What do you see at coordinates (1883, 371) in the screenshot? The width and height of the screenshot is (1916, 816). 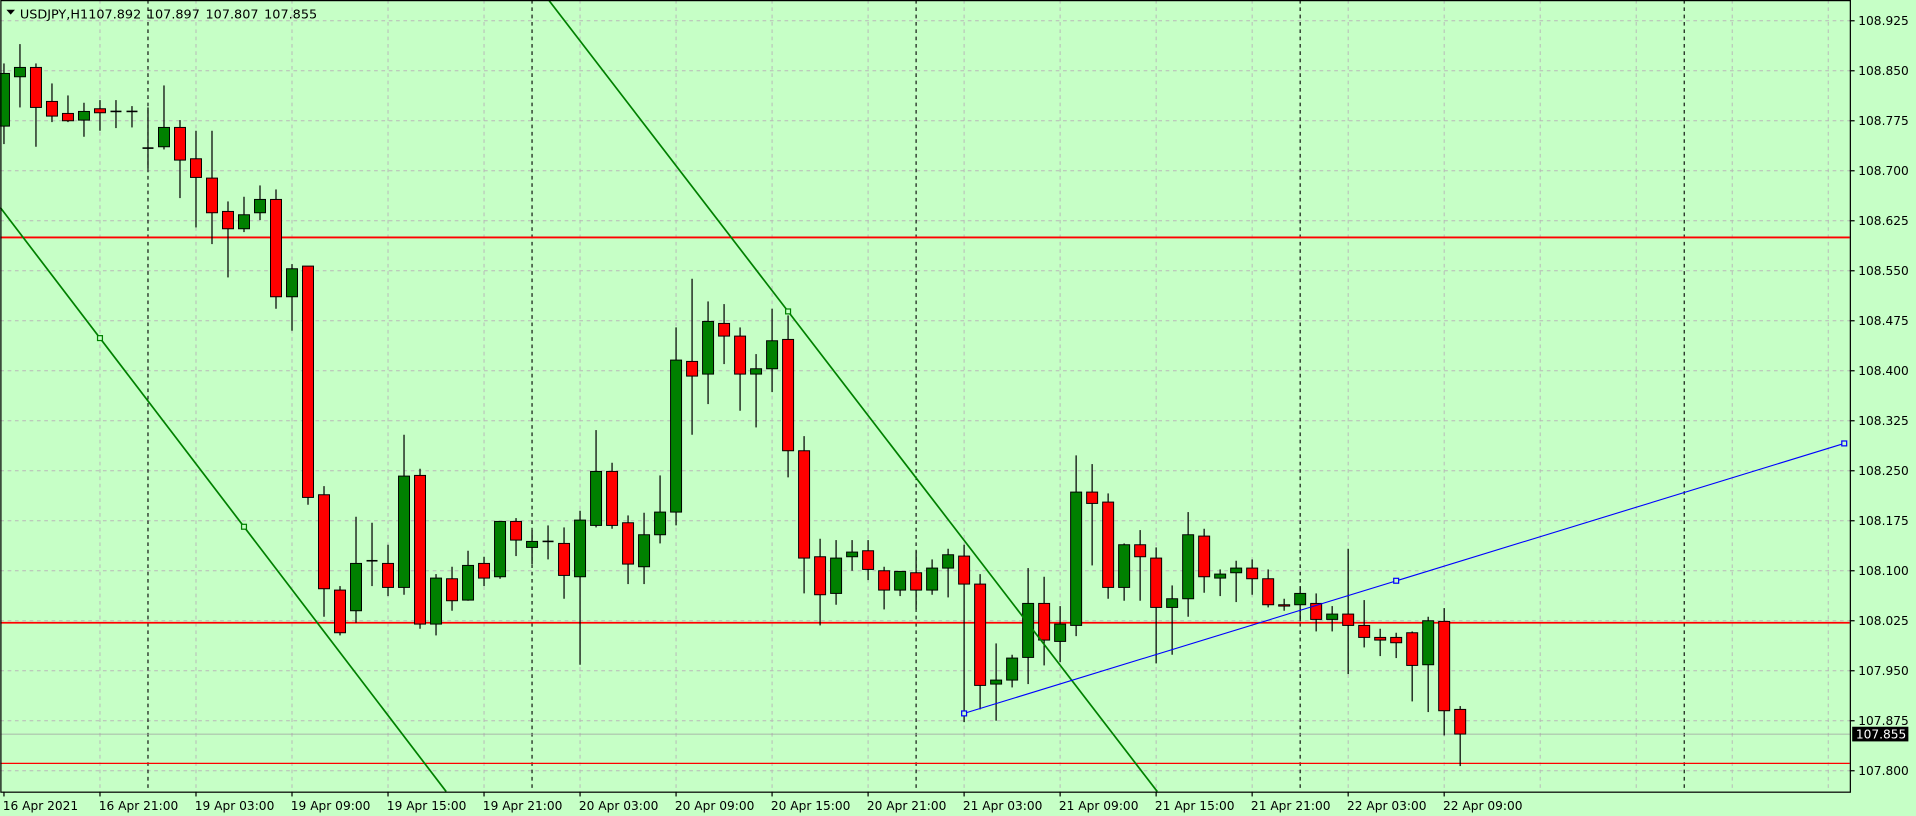 I see `price-tick-label: 108.400` at bounding box center [1883, 371].